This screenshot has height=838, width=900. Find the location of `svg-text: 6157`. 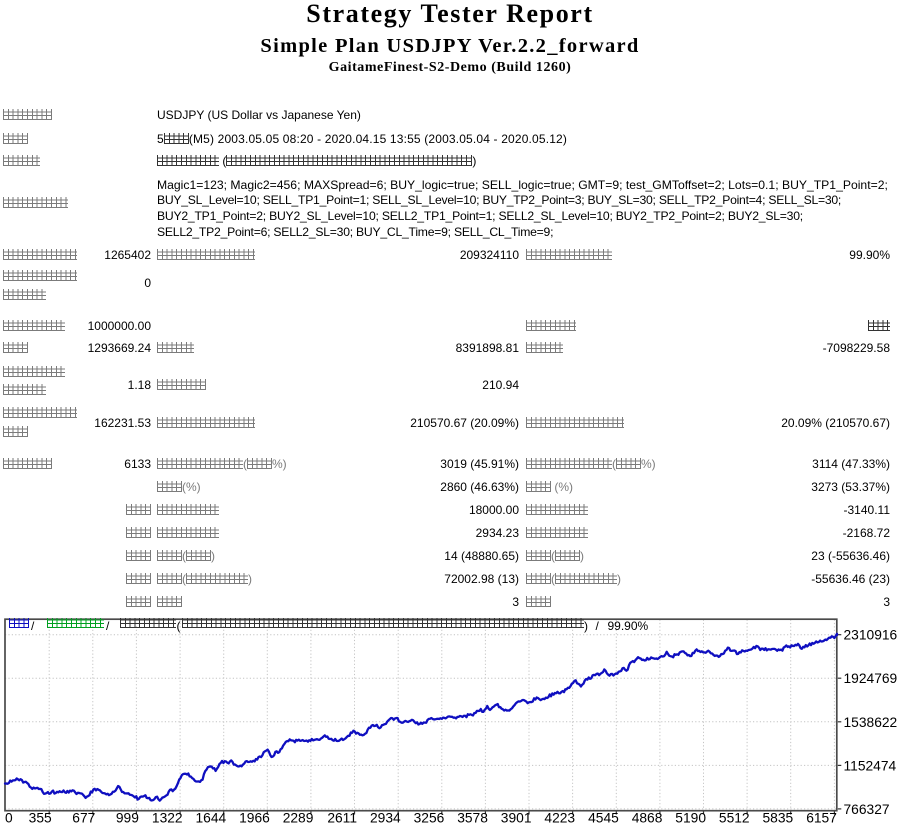

svg-text: 6157 is located at coordinates (821, 818).